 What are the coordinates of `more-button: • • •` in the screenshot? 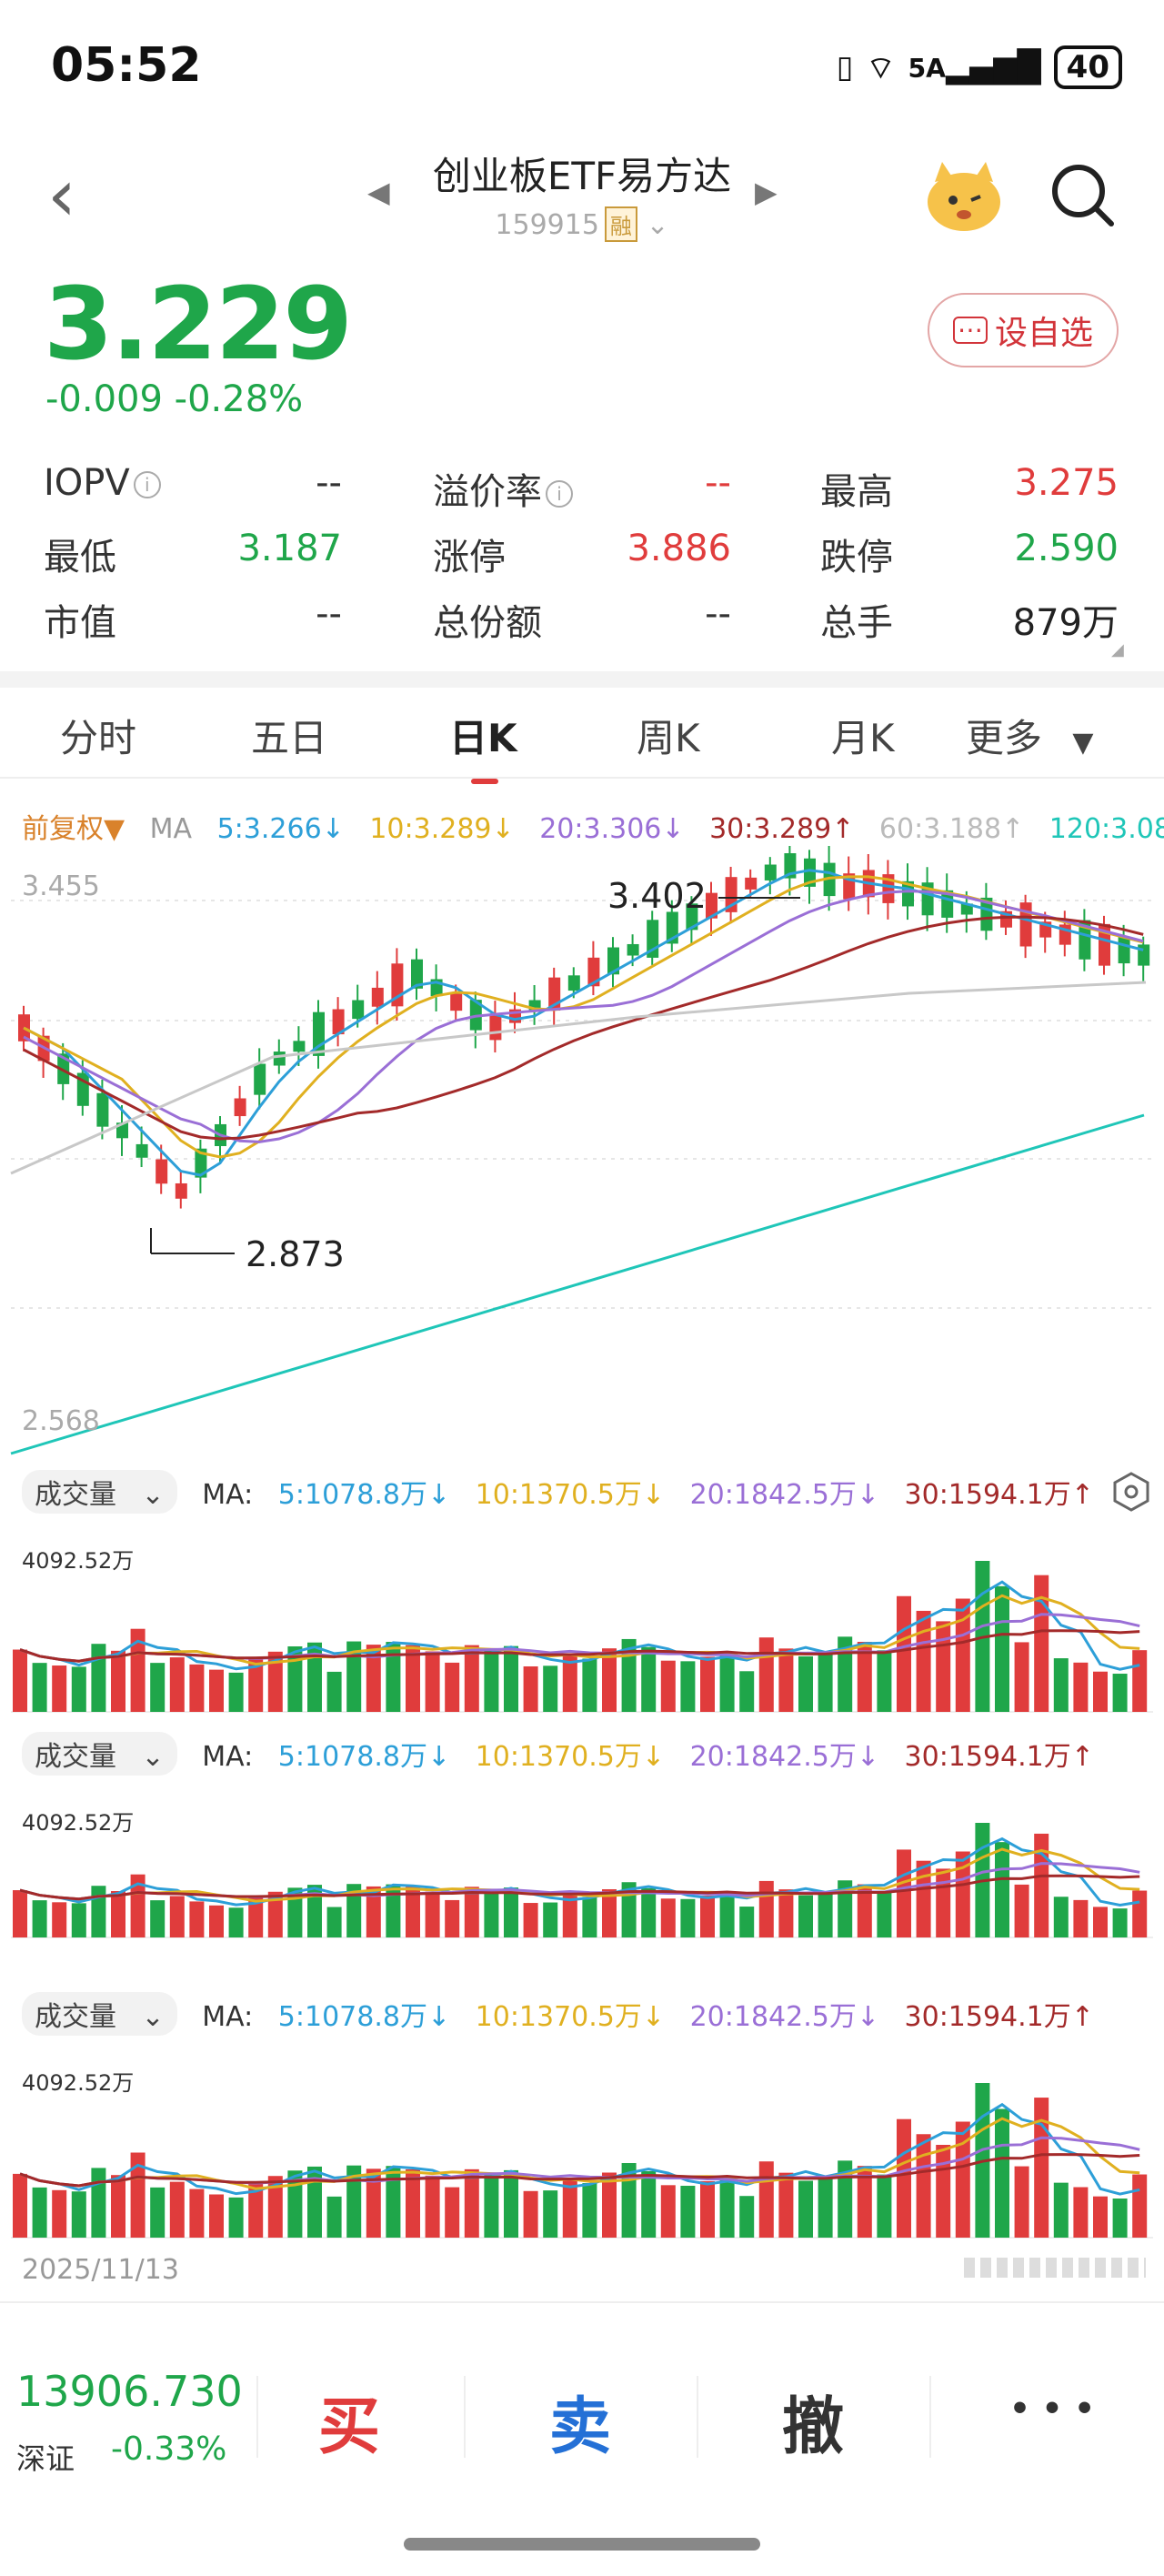 It's located at (1053, 2409).